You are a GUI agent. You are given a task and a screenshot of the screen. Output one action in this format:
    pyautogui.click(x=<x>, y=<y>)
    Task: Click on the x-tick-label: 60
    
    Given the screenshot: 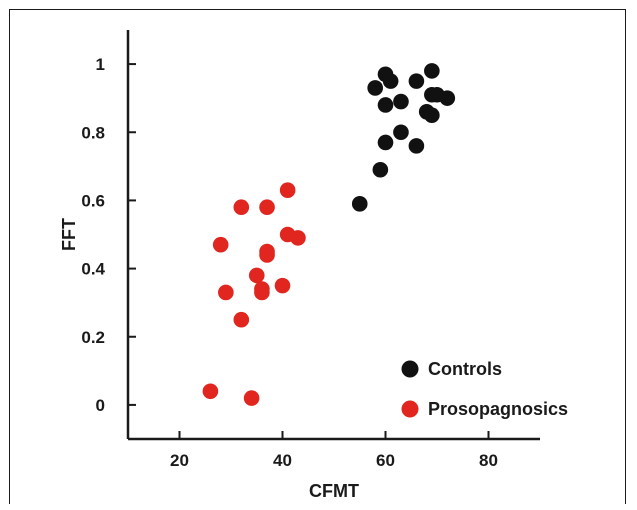 What is the action you would take?
    pyautogui.click(x=385, y=460)
    